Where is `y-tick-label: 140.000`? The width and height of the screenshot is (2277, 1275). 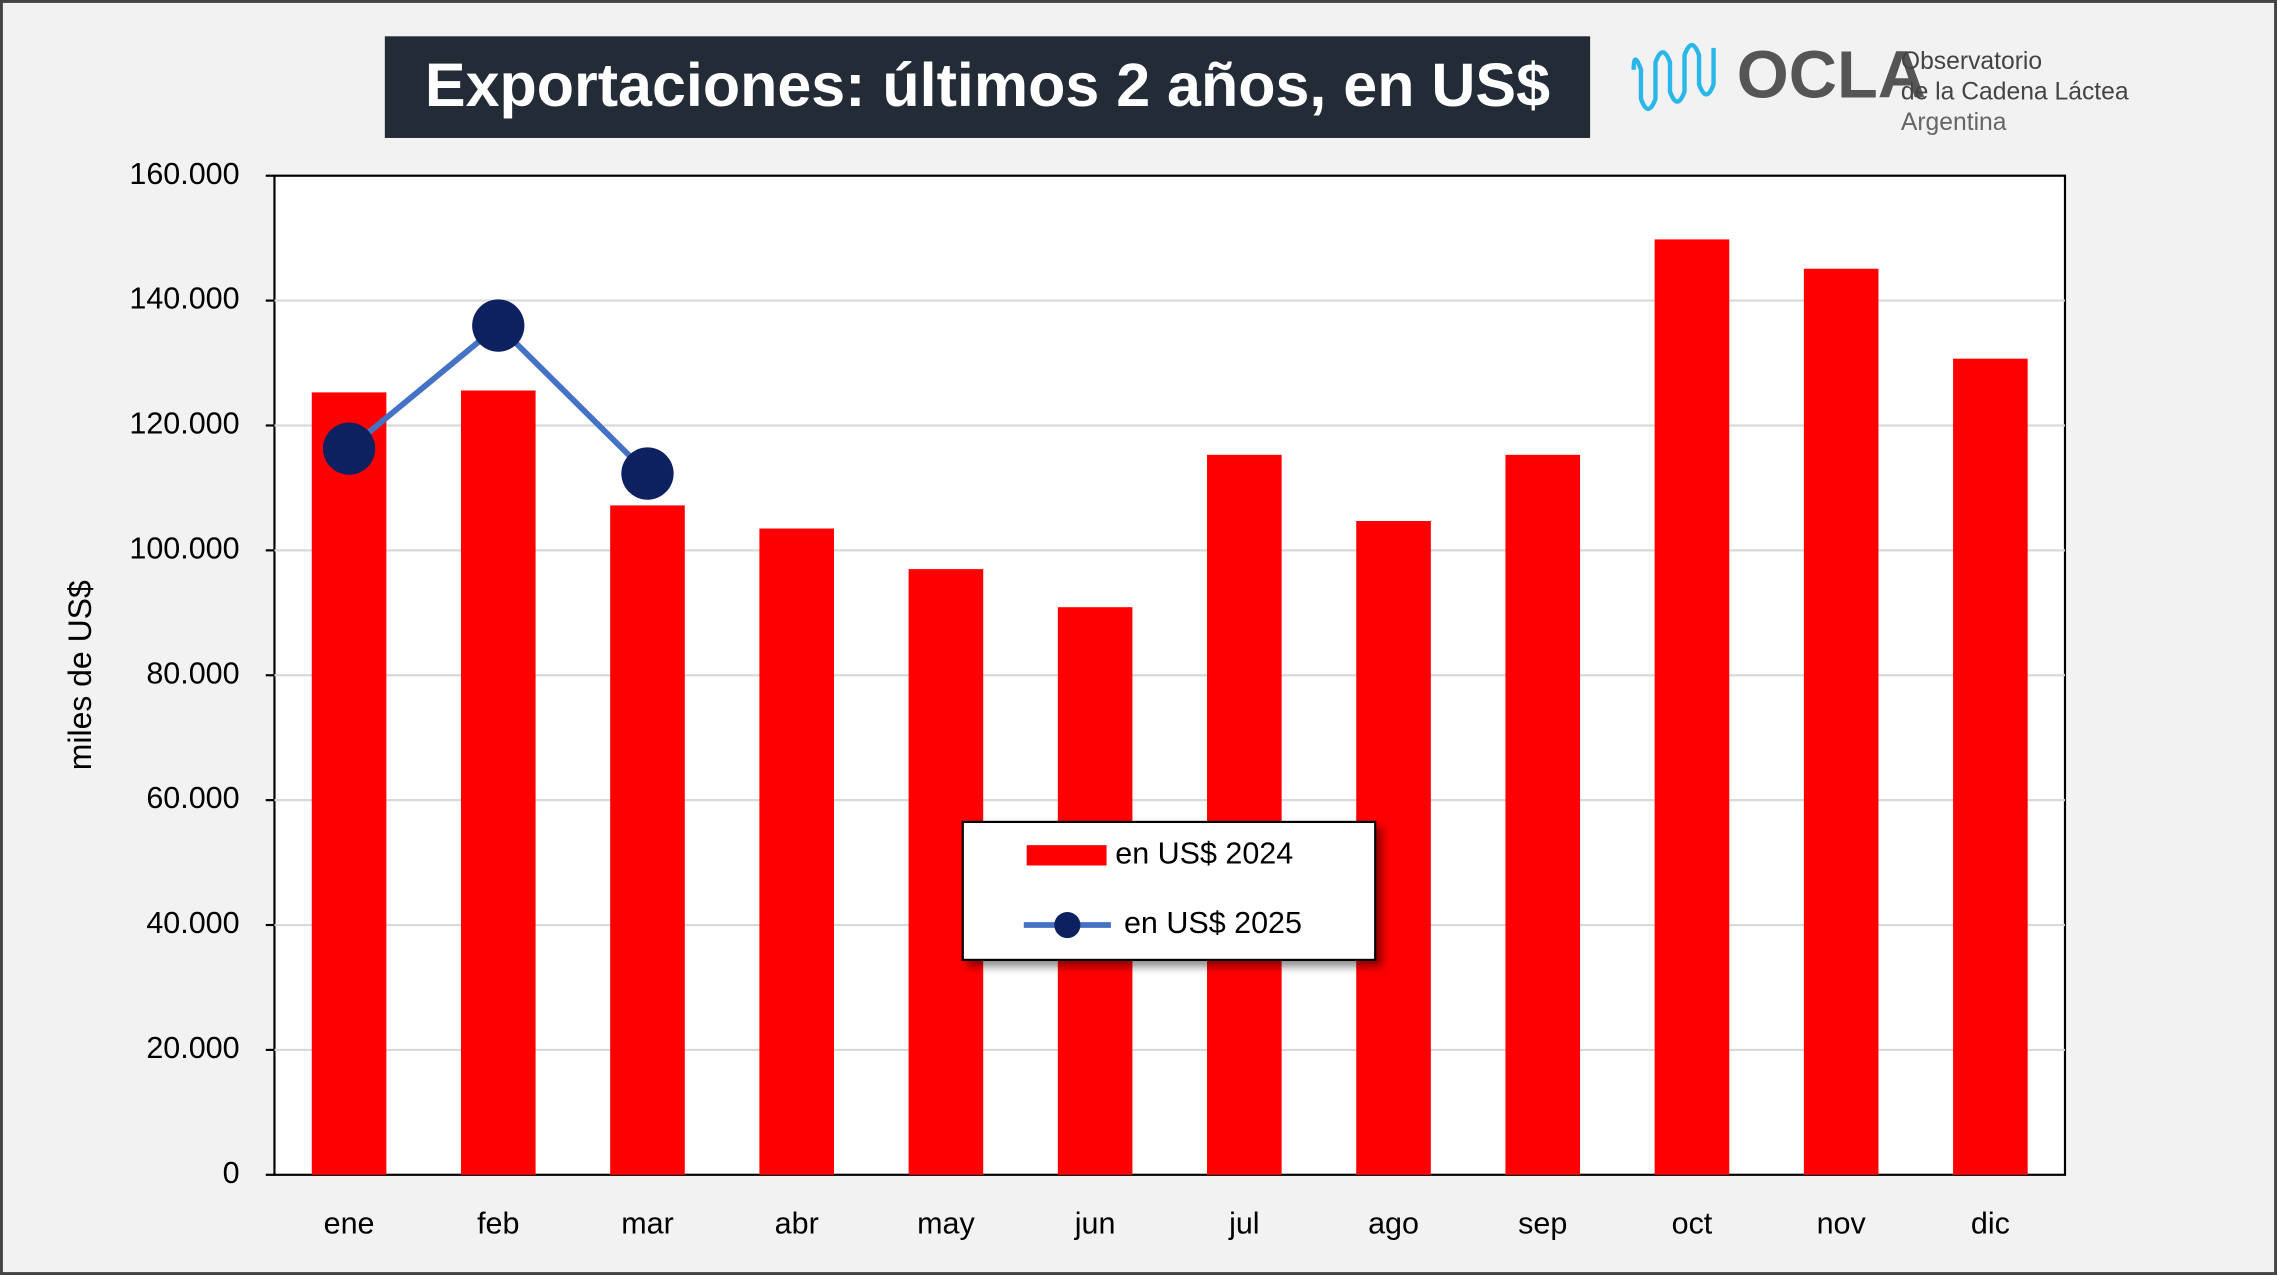 y-tick-label: 140.000 is located at coordinates (184, 299).